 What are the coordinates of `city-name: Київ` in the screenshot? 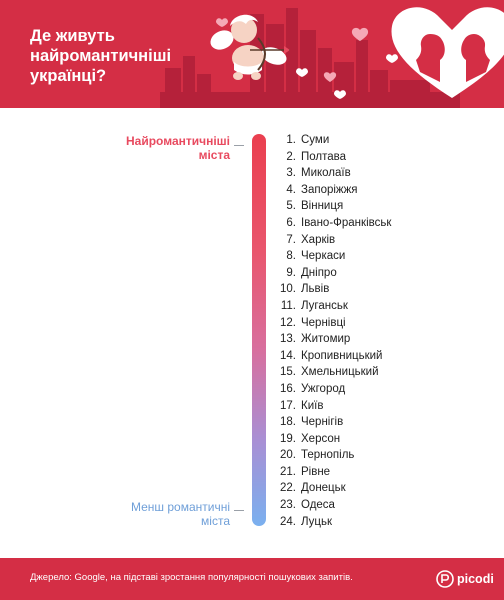 It's located at (312, 405).